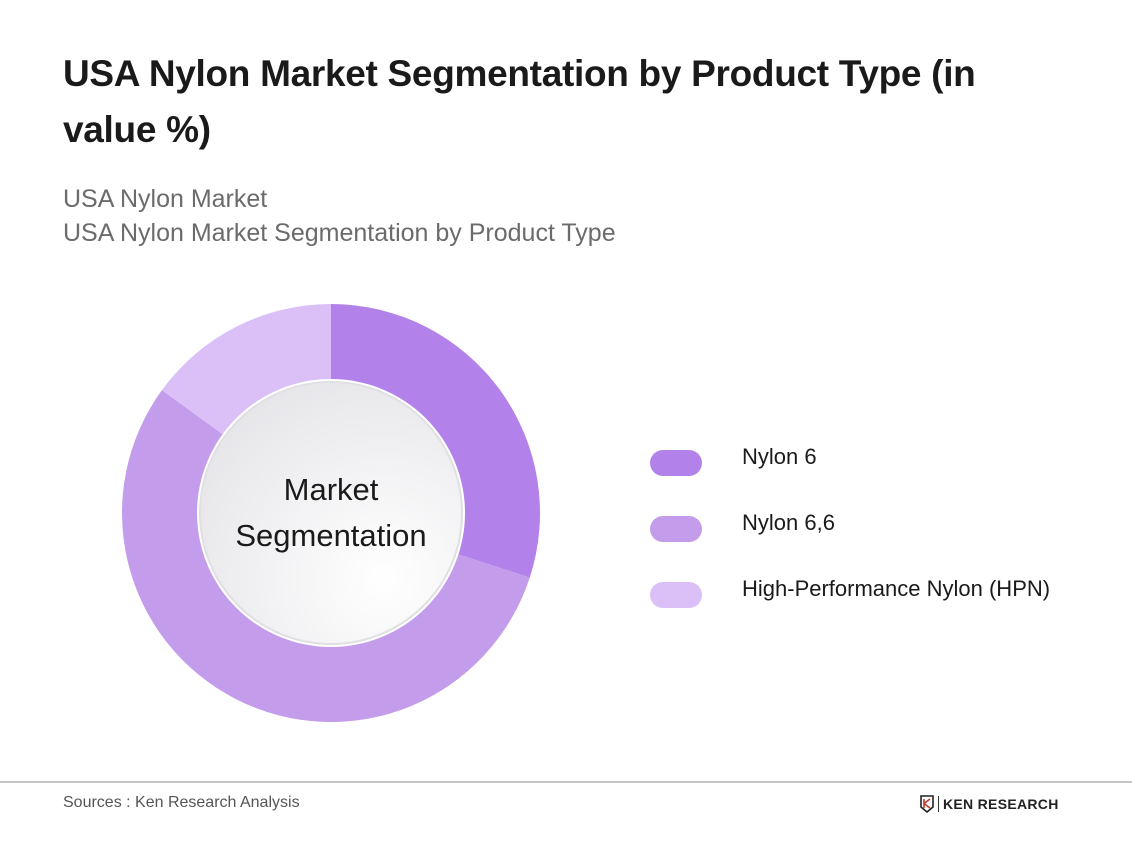 The width and height of the screenshot is (1132, 849). I want to click on legend-item-nylon-6: Nylon 6, so click(850, 463).